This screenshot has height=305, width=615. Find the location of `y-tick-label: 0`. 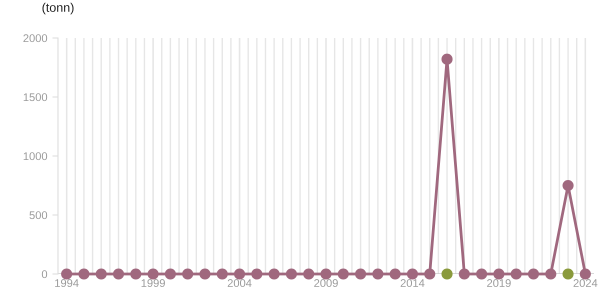

y-tick-label: 0 is located at coordinates (45, 274).